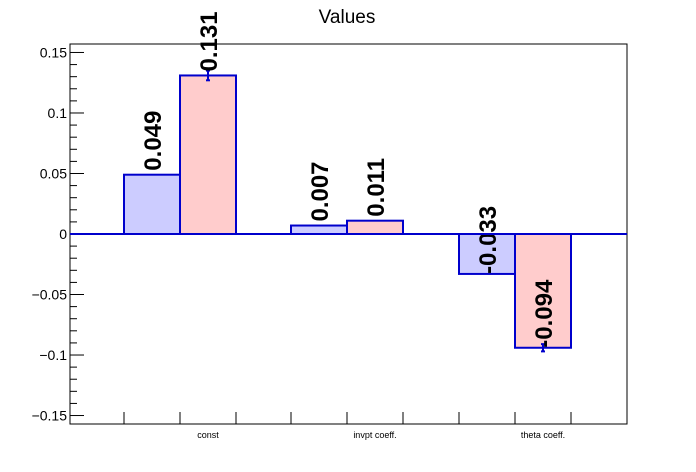 The width and height of the screenshot is (696, 472). What do you see at coordinates (53, 52) in the screenshot?
I see `y-tick-label: 0.15` at bounding box center [53, 52].